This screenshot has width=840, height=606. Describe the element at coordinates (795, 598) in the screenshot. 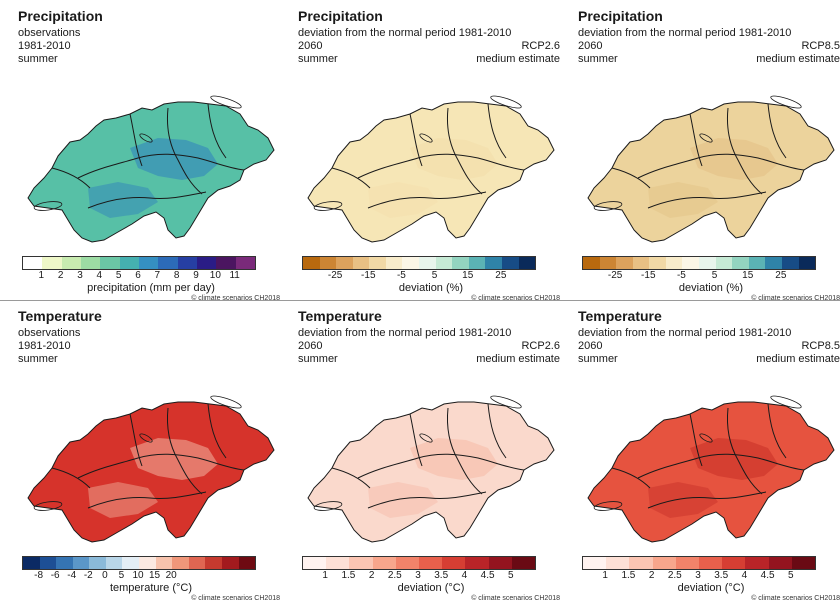

I see `credit-text: © climate scenarios CH2018` at that location.